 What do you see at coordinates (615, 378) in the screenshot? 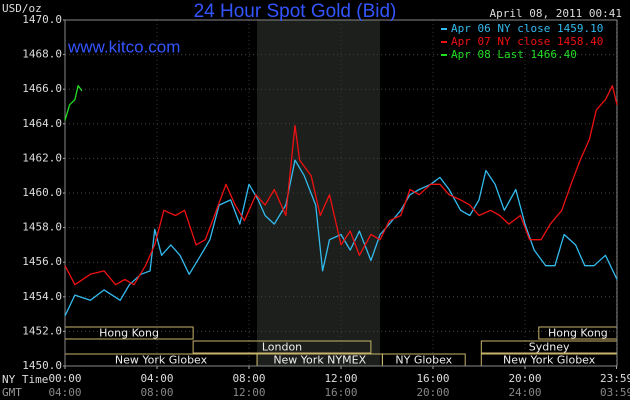
I see `x-tick-label: 23:59` at bounding box center [615, 378].